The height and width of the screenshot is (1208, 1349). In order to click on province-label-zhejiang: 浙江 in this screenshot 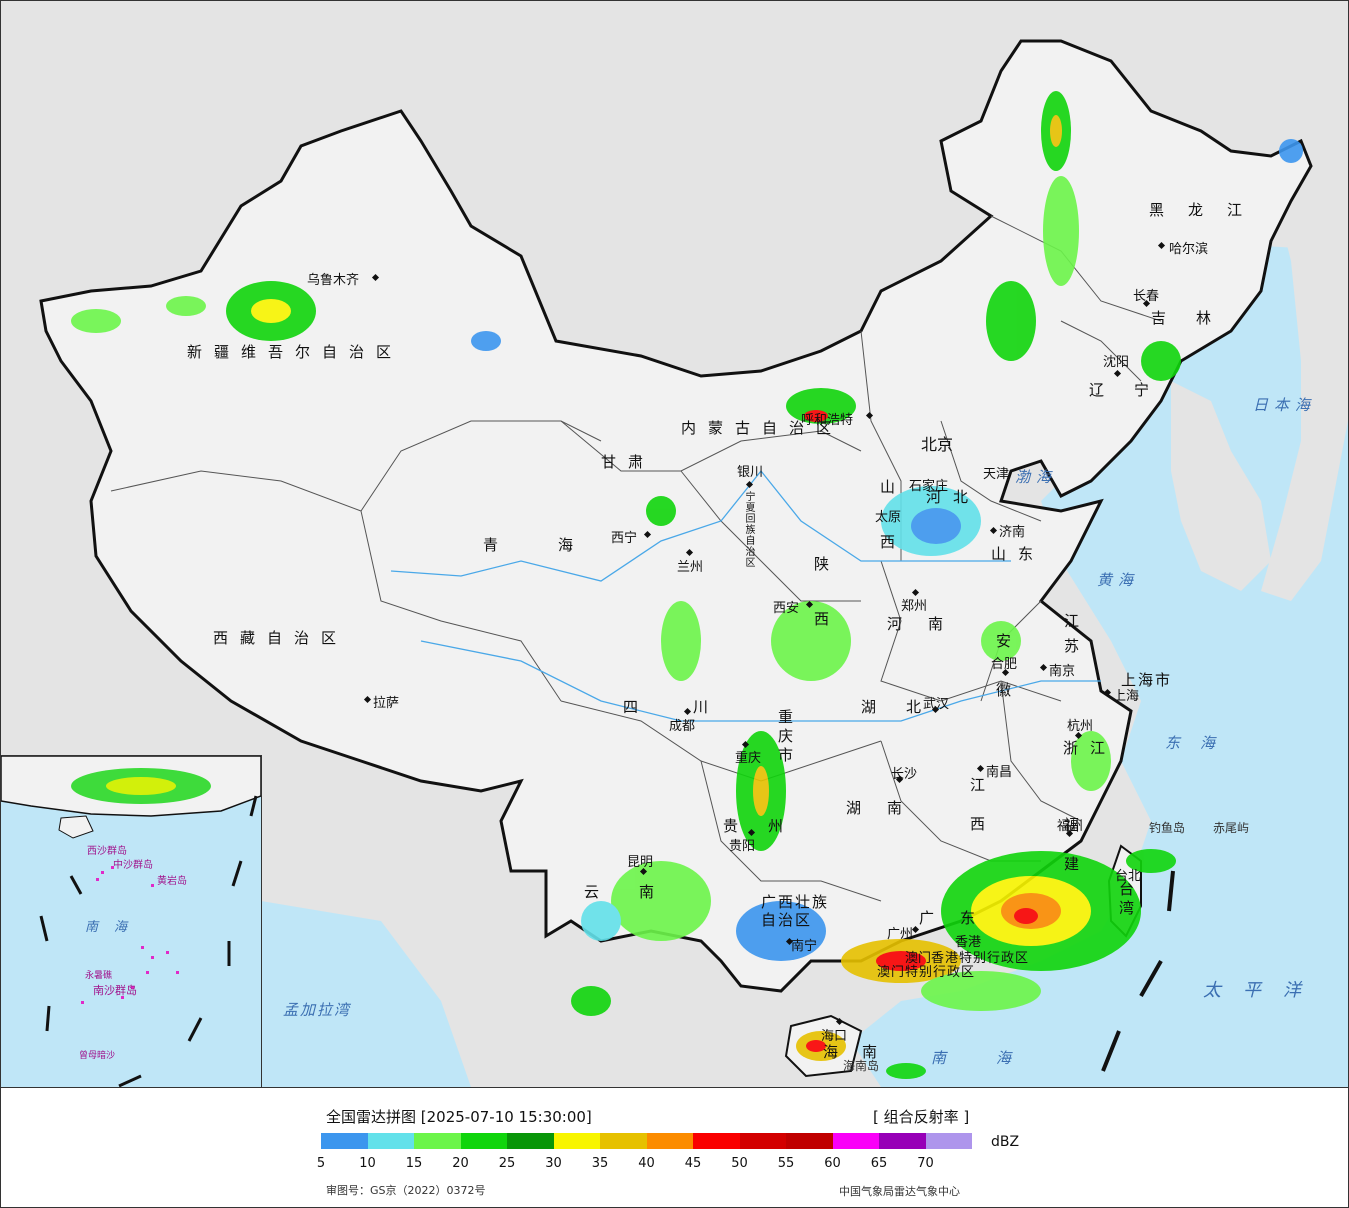, I will do `click(1090, 748)`.